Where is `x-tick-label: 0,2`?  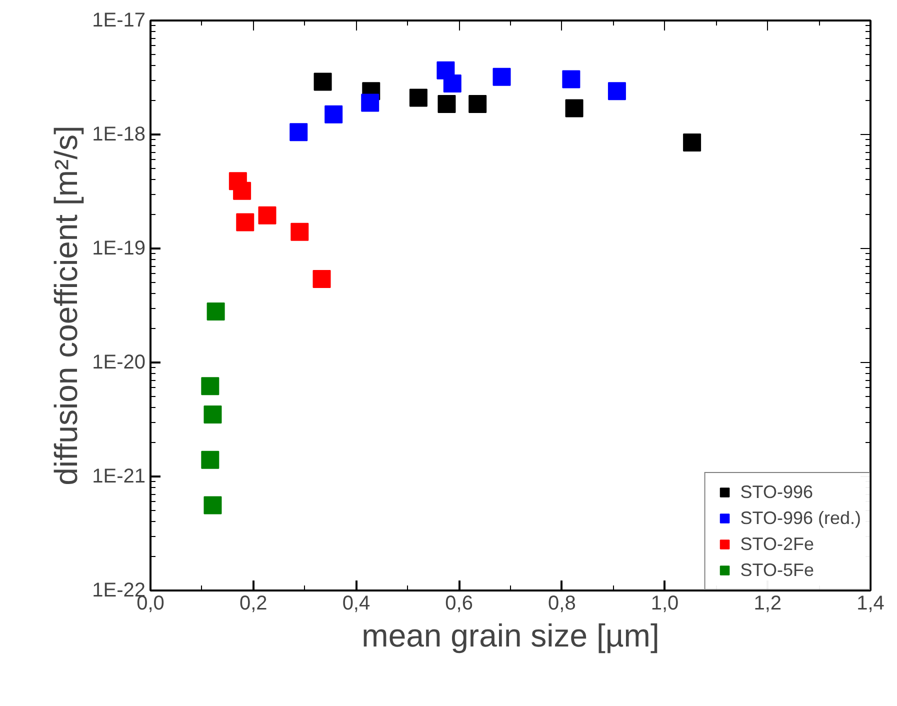
x-tick-label: 0,2 is located at coordinates (253, 603).